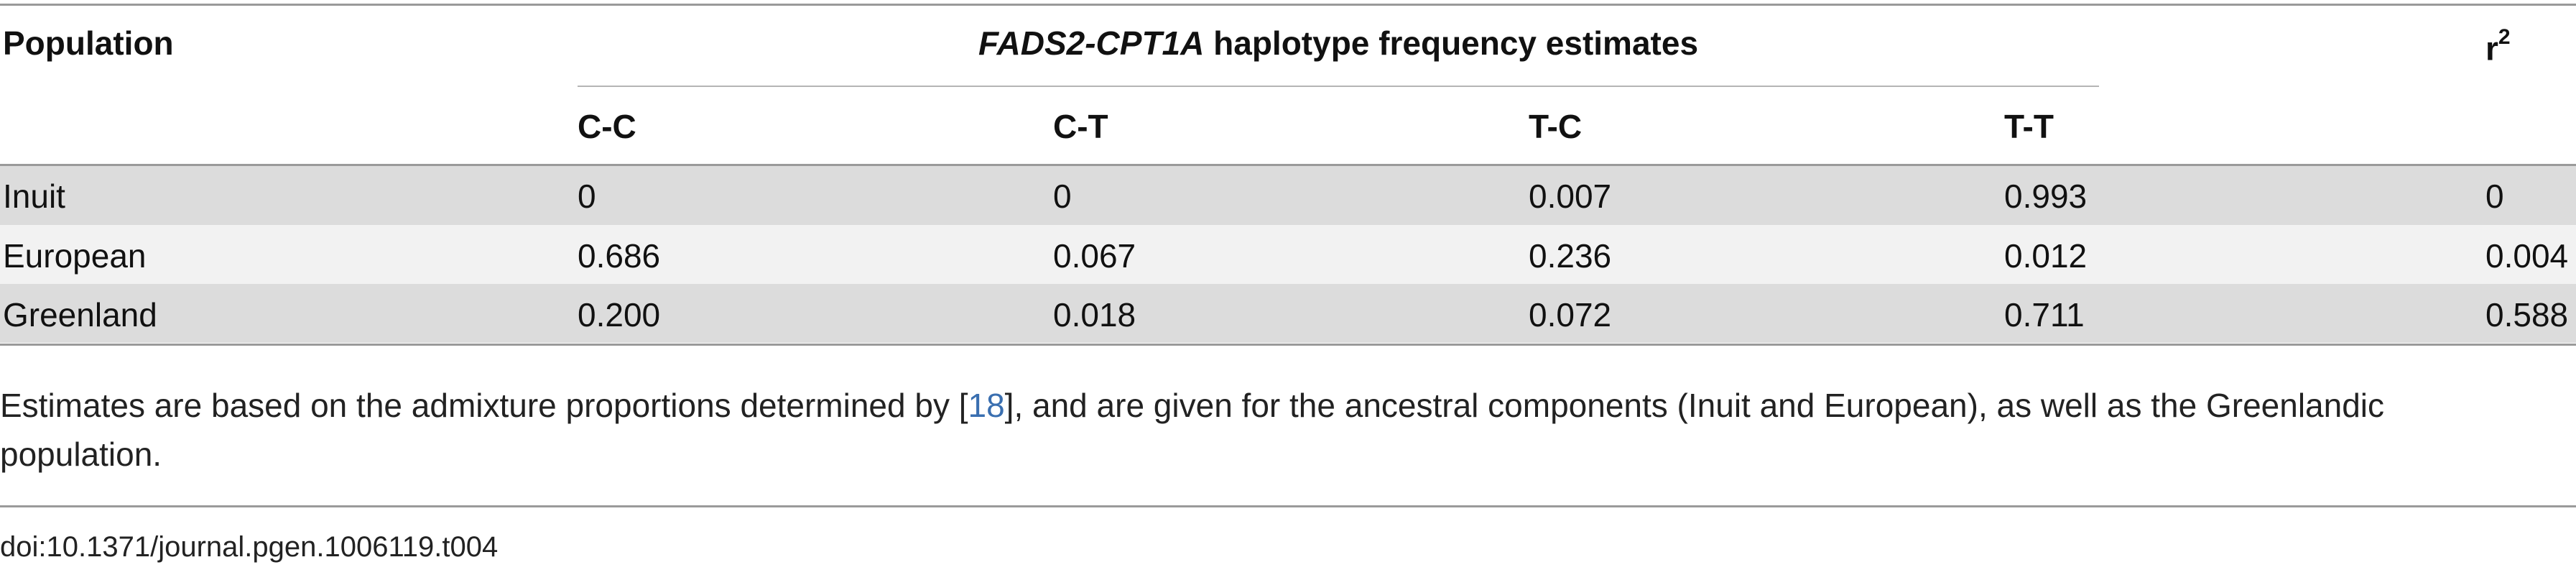  I want to click on header-bottom-rule, so click(1288, 165).